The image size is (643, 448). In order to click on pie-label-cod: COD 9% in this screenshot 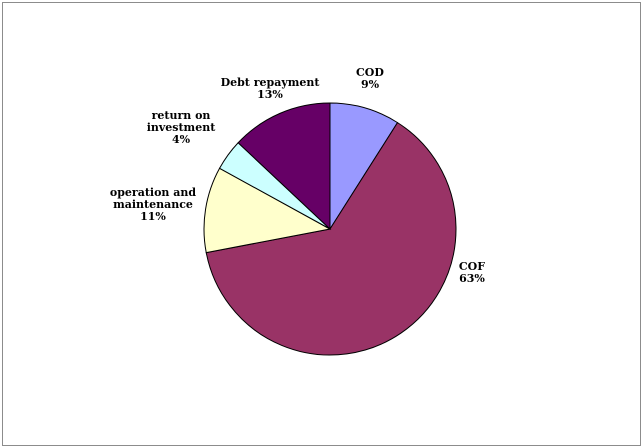, I will do `click(370, 78)`.